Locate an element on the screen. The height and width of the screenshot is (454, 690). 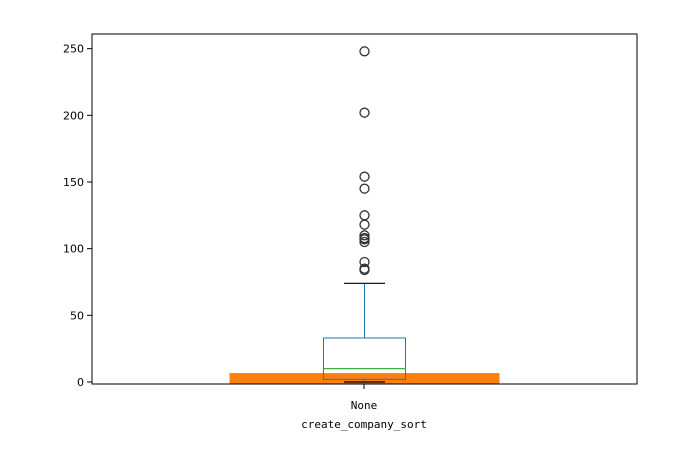
x-axis: None create_company_sort is located at coordinates (364, 407).